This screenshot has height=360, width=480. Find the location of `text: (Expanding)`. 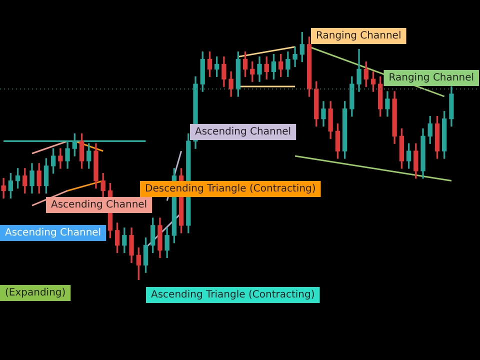

text: (Expanding) is located at coordinates (35, 293).